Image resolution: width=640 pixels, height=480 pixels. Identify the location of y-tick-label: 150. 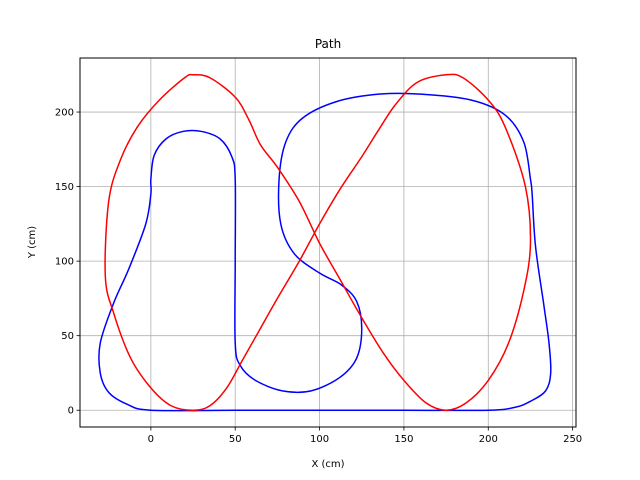
(64, 187).